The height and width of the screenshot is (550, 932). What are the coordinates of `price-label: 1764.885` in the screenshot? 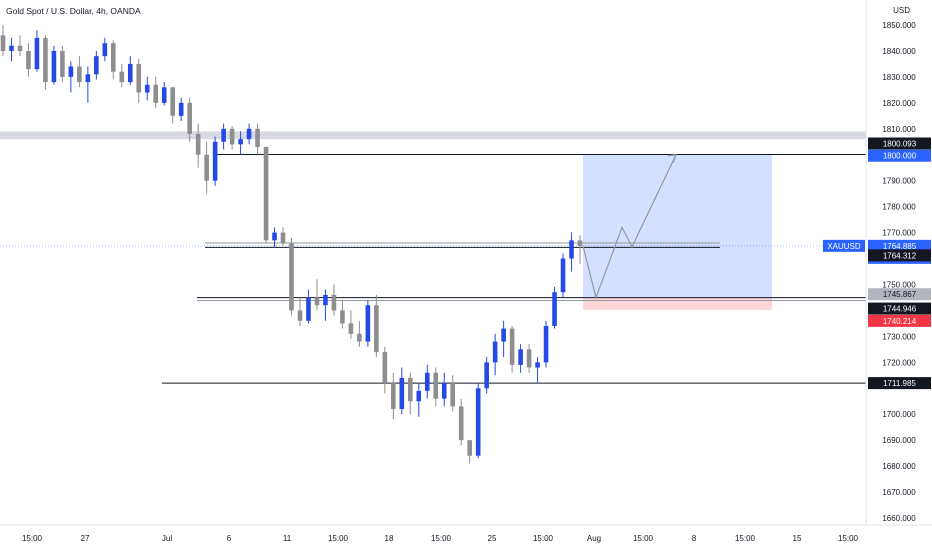 It's located at (900, 246).